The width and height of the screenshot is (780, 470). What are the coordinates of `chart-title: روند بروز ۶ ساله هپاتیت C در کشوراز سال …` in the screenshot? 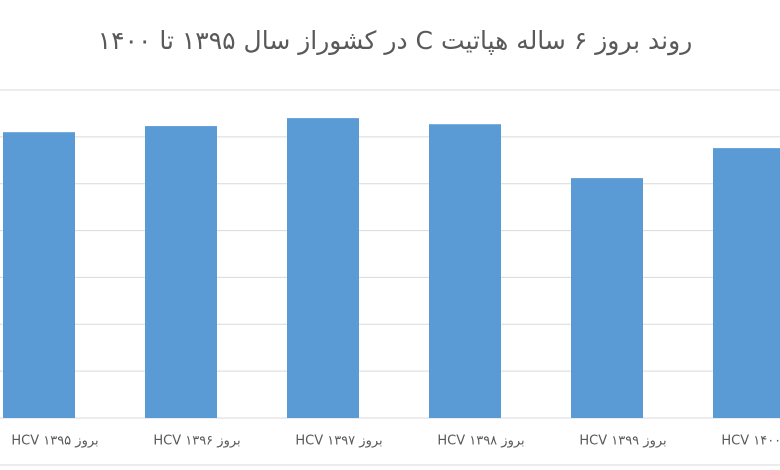 It's located at (395, 41).